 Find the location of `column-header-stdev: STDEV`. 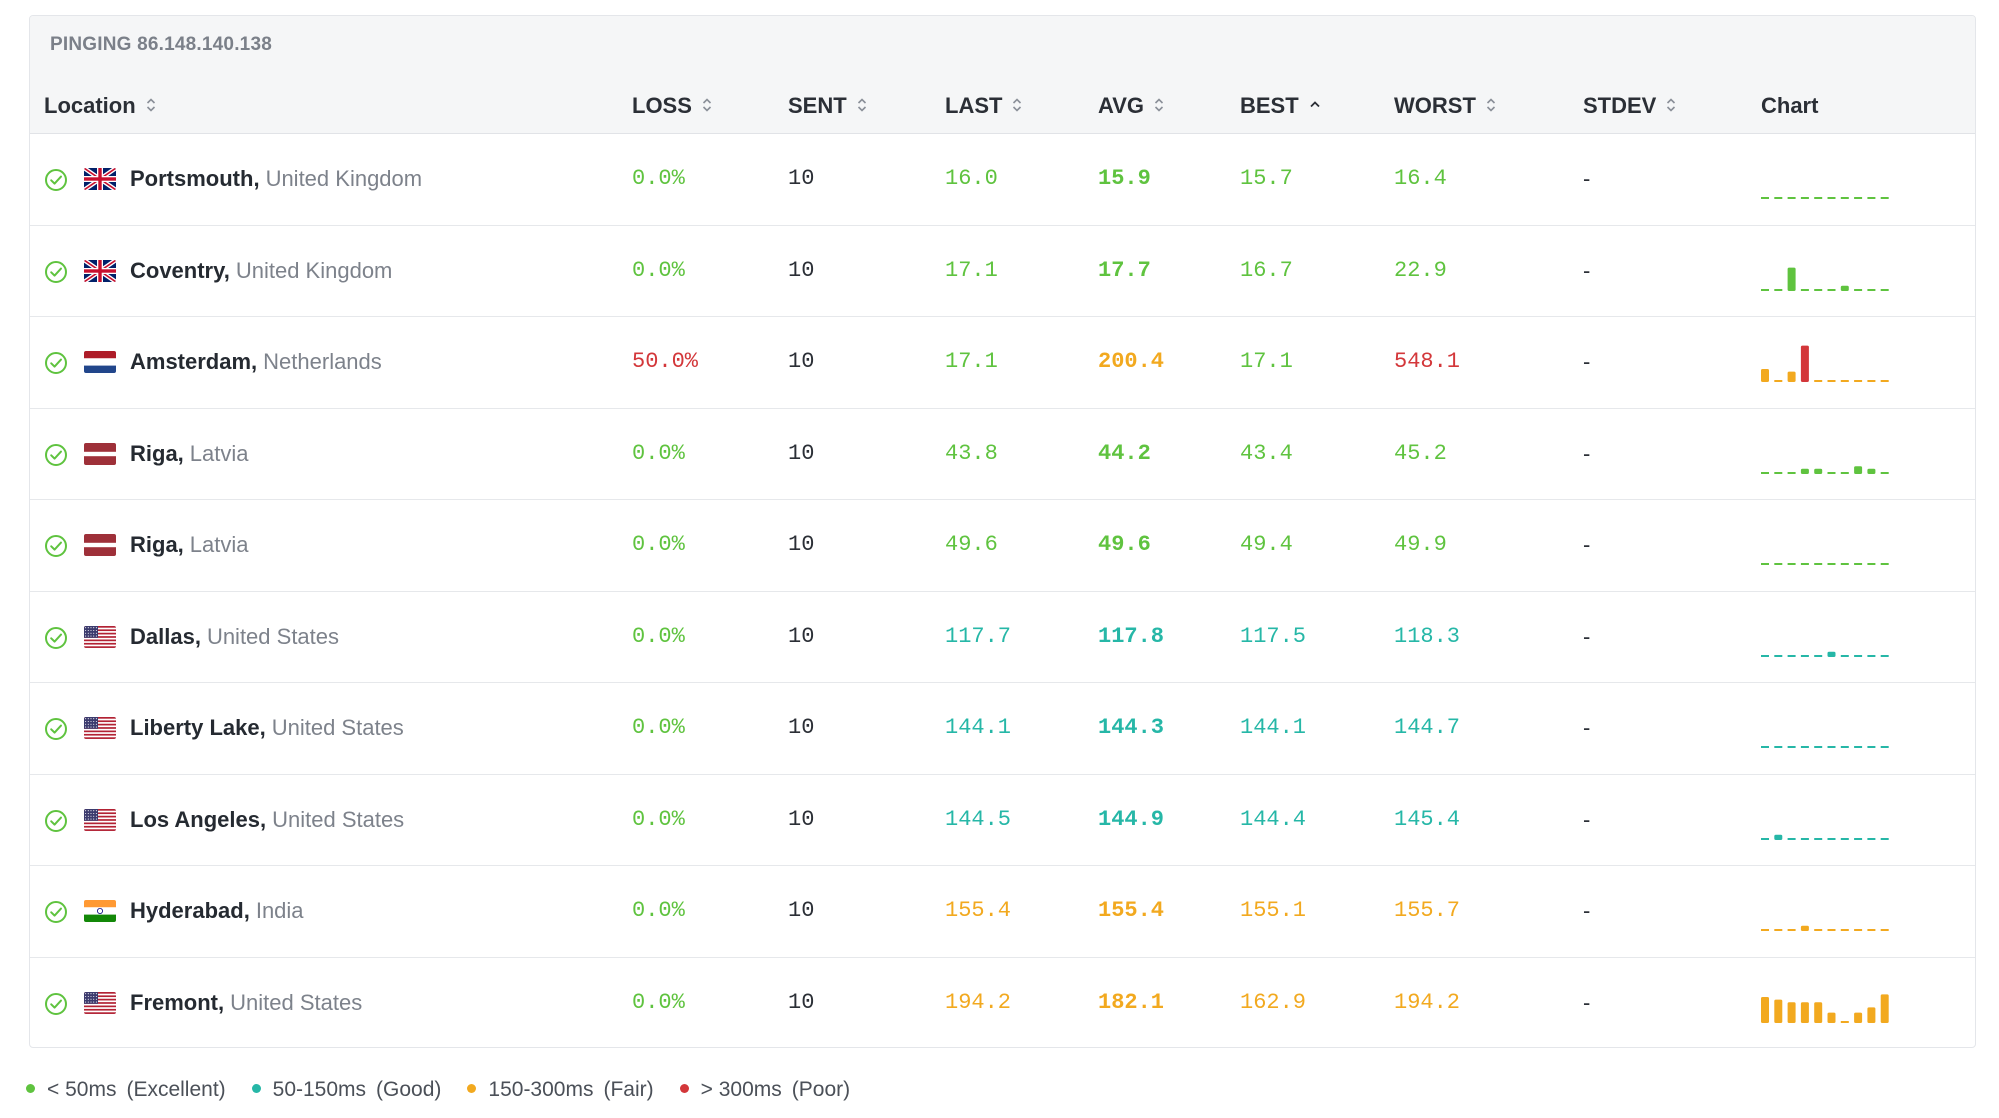

column-header-stdev: STDEV is located at coordinates (1629, 106).